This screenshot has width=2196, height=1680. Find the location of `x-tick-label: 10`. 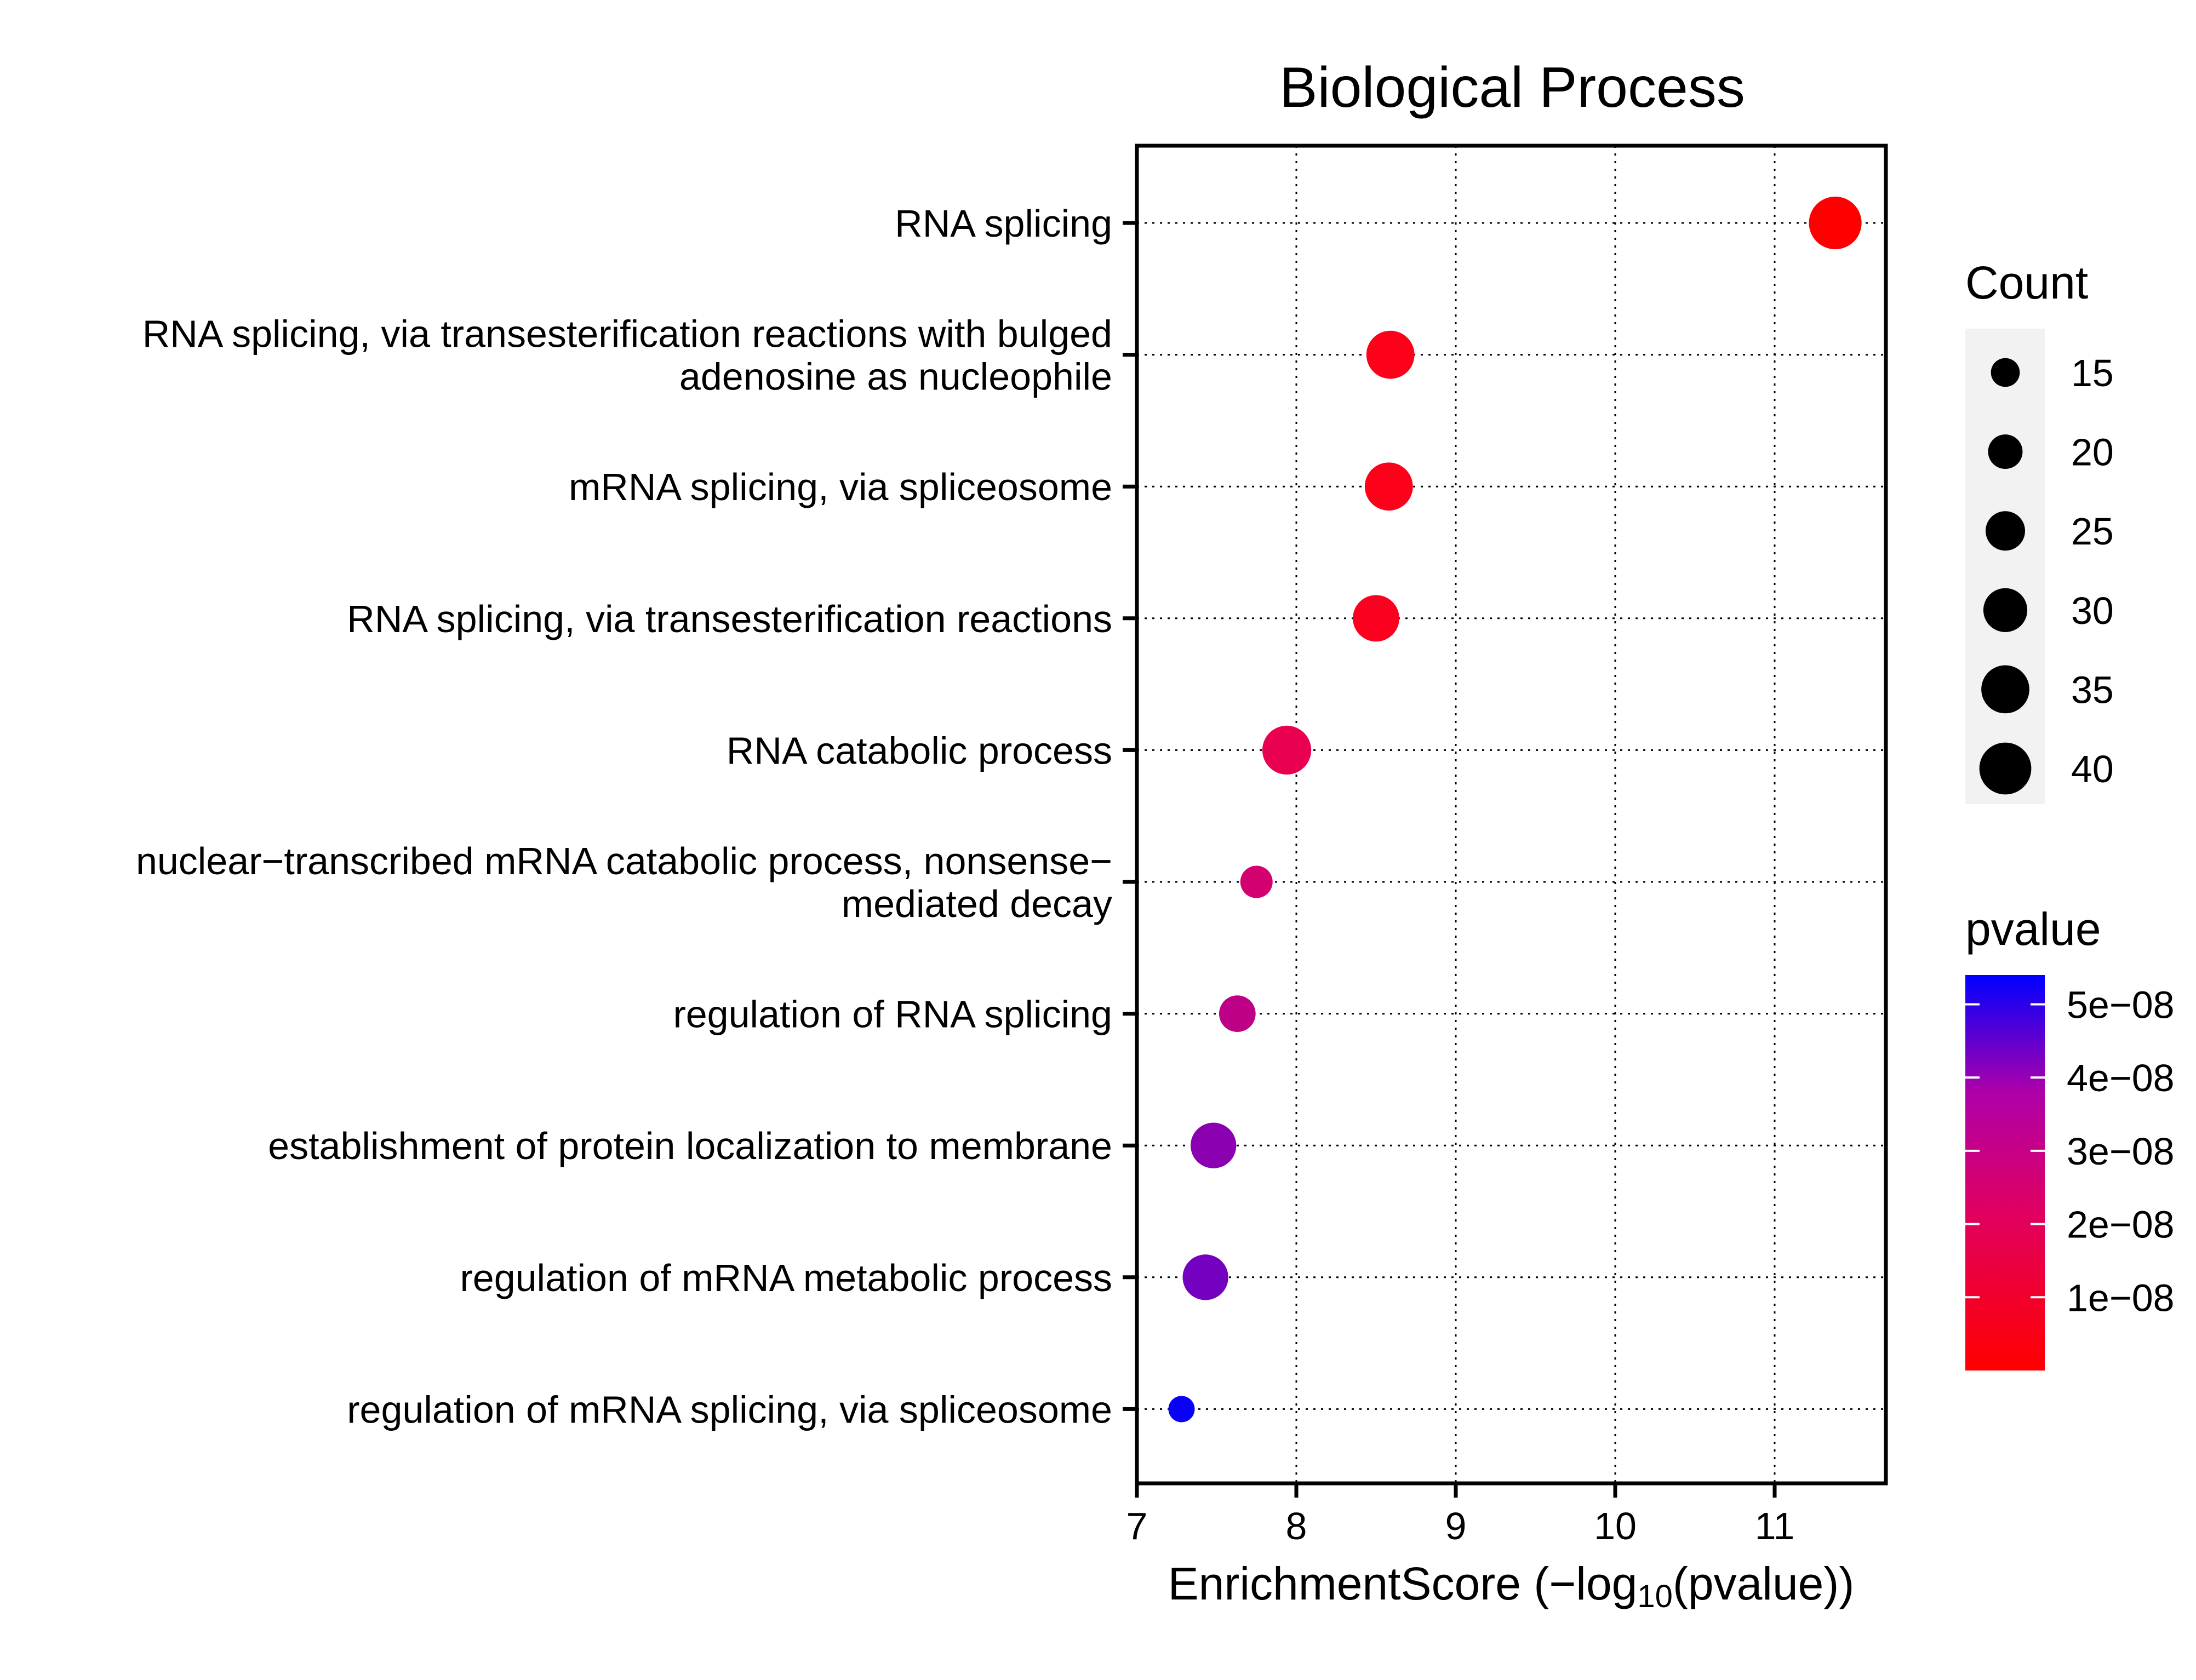

x-tick-label: 10 is located at coordinates (1615, 1526).